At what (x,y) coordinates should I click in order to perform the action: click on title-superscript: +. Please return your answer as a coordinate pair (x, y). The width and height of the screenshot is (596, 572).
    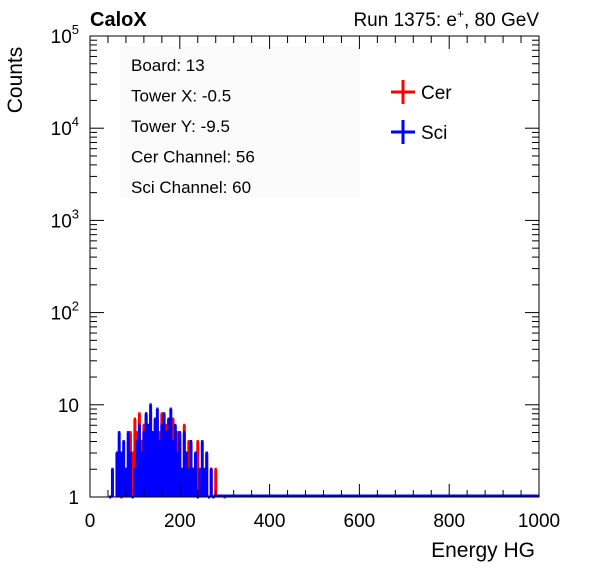
    Looking at the image, I should click on (460, 14).